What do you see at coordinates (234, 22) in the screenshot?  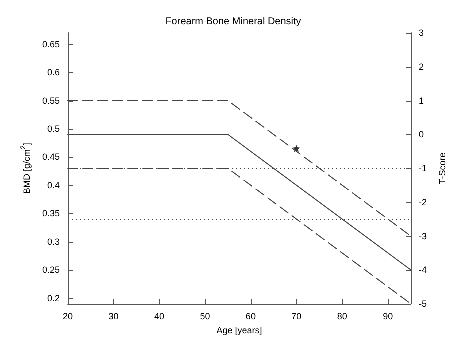 I see `chart-title: Forearm Bone Mineral Density` at bounding box center [234, 22].